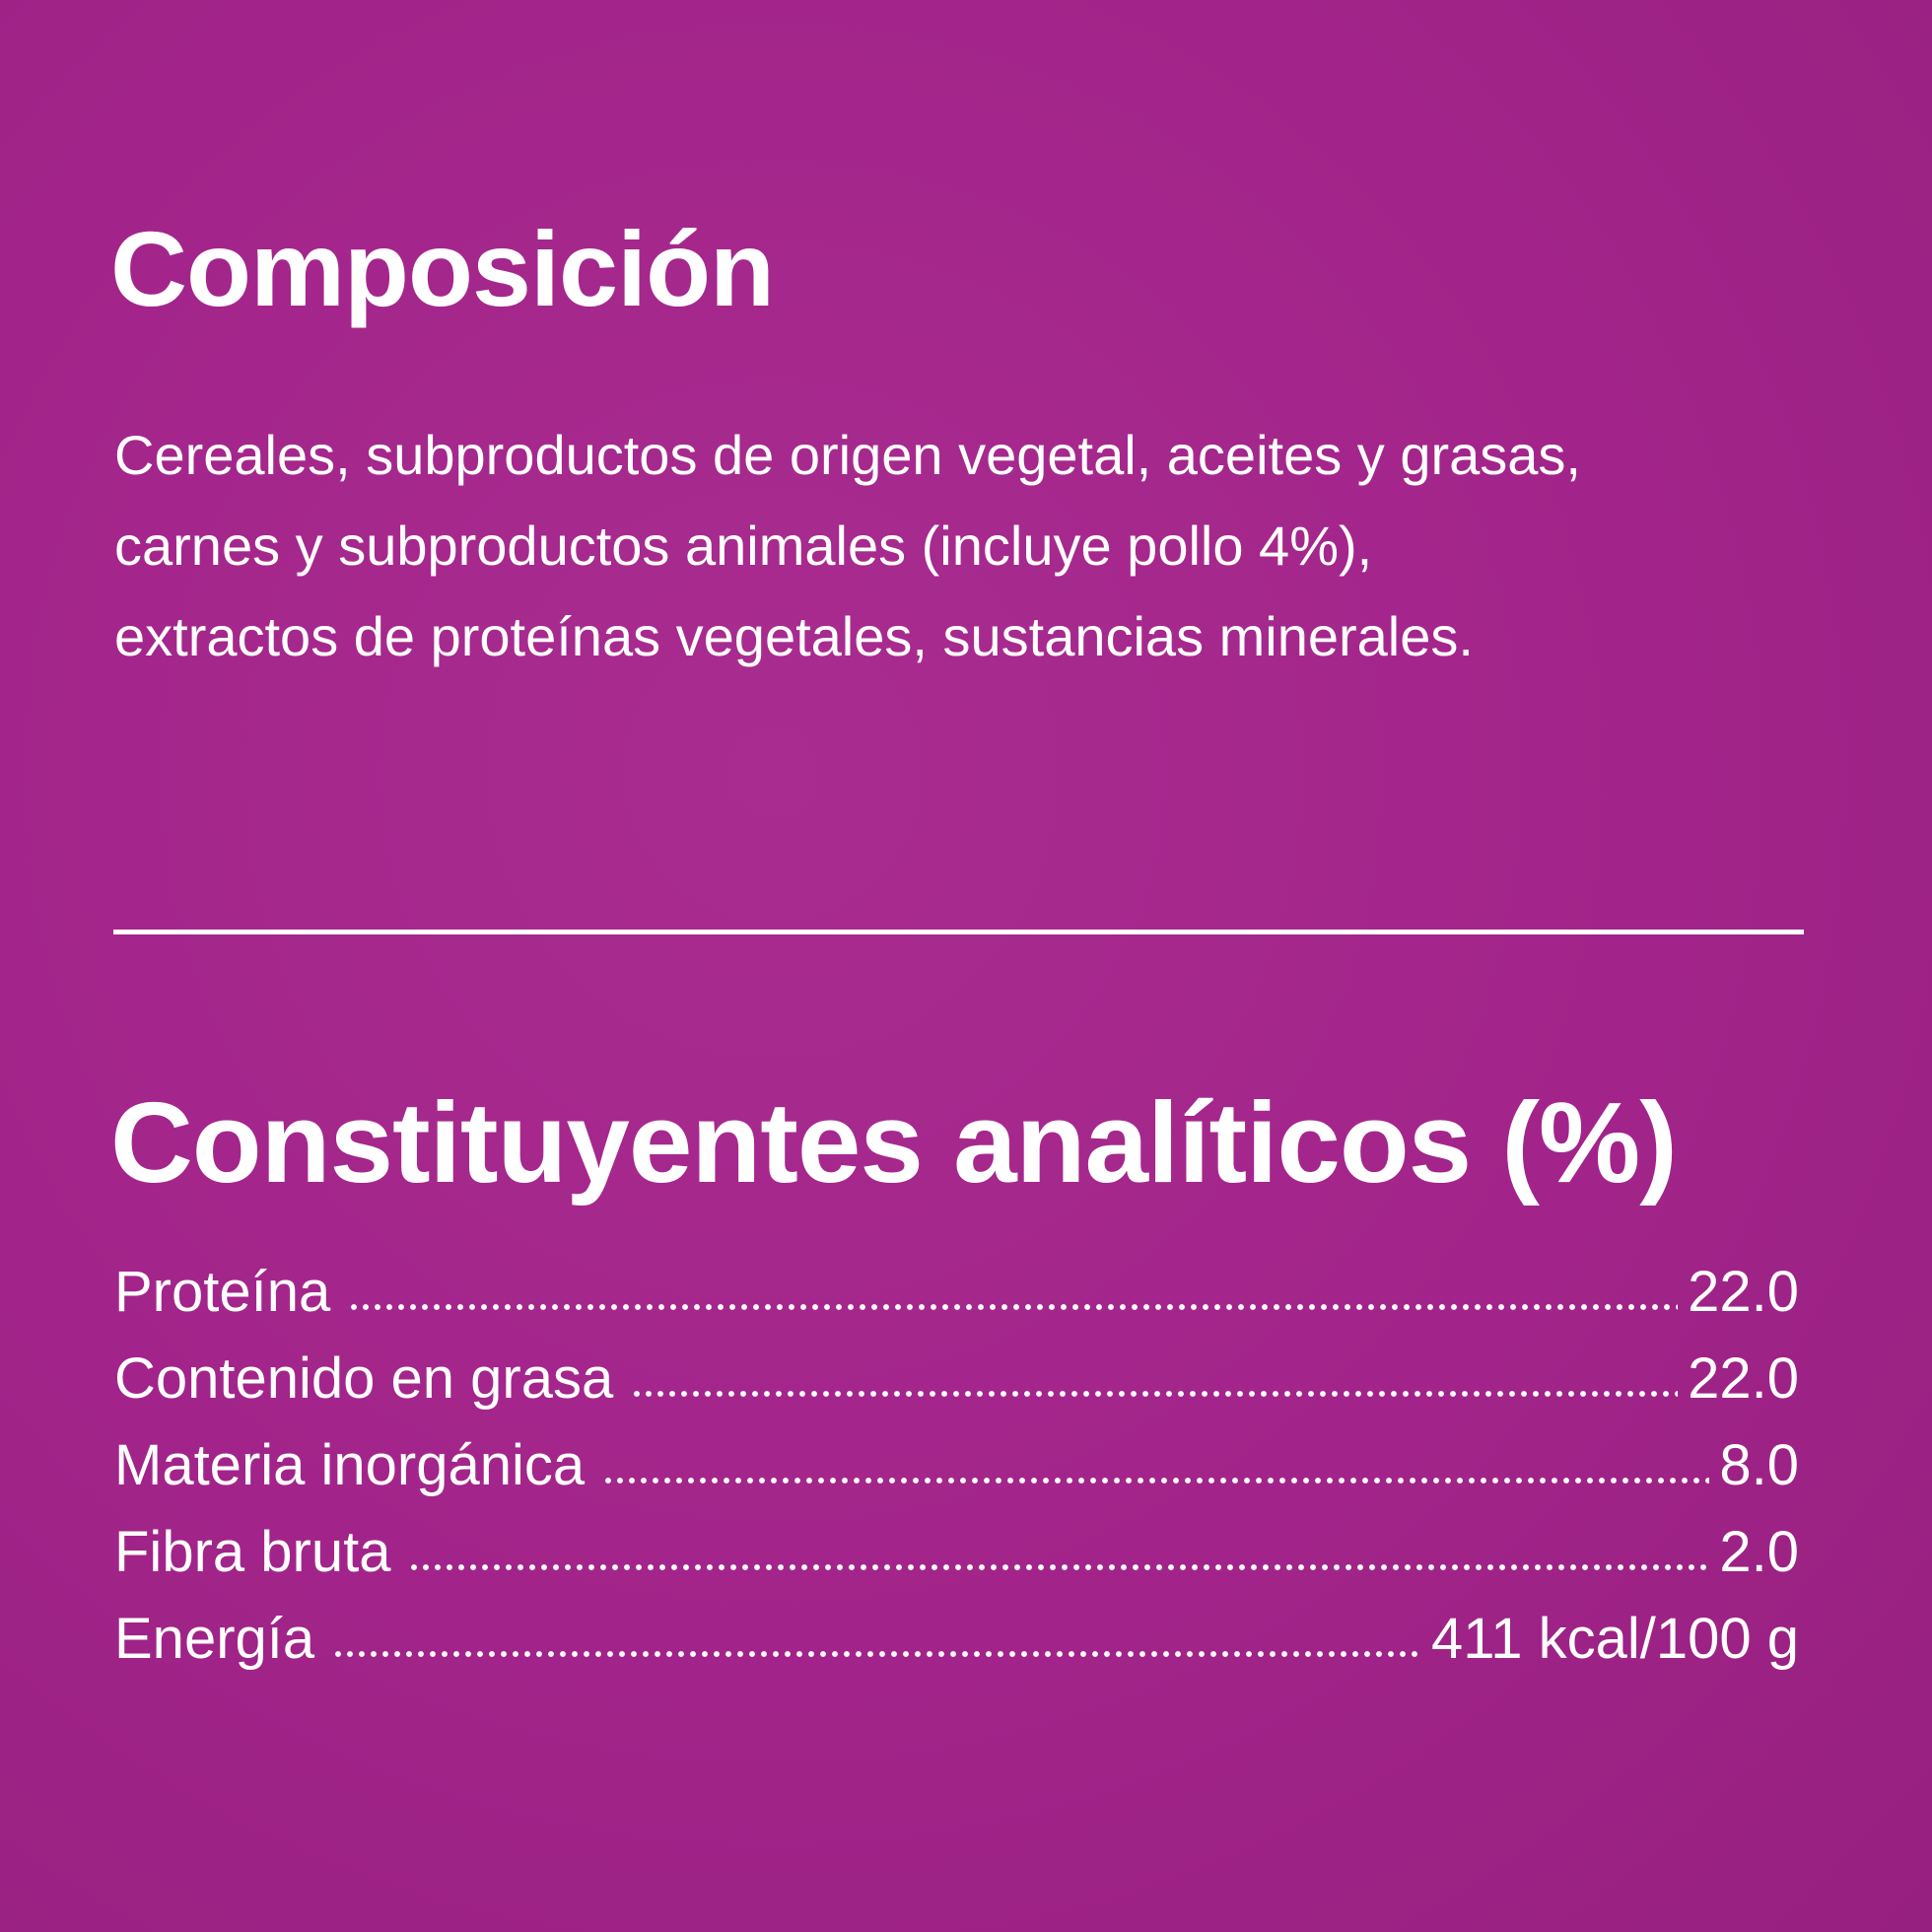  Describe the element at coordinates (215, 1639) in the screenshot. I see `row-label: Energía` at that location.